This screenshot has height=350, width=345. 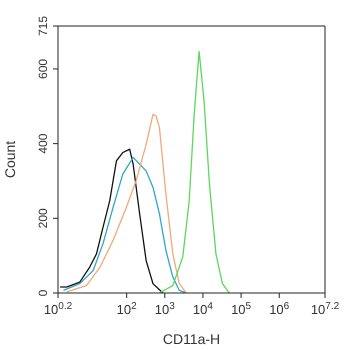 I want to click on x-tick-label: 10$^{4}$, so click(x=203, y=308).